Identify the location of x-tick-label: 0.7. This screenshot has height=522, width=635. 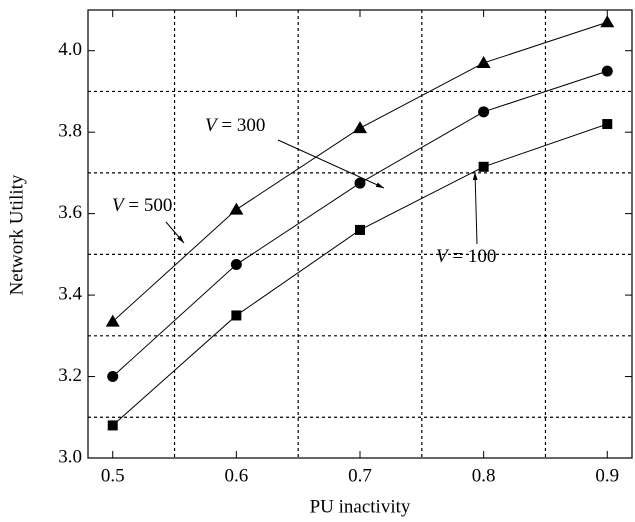
(360, 475).